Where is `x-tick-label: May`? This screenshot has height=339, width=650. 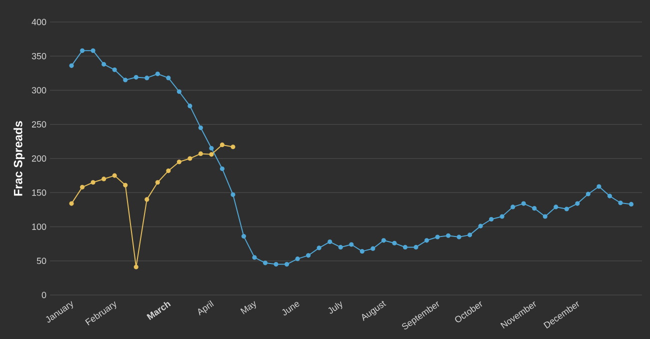 x-tick-label: May is located at coordinates (248, 307).